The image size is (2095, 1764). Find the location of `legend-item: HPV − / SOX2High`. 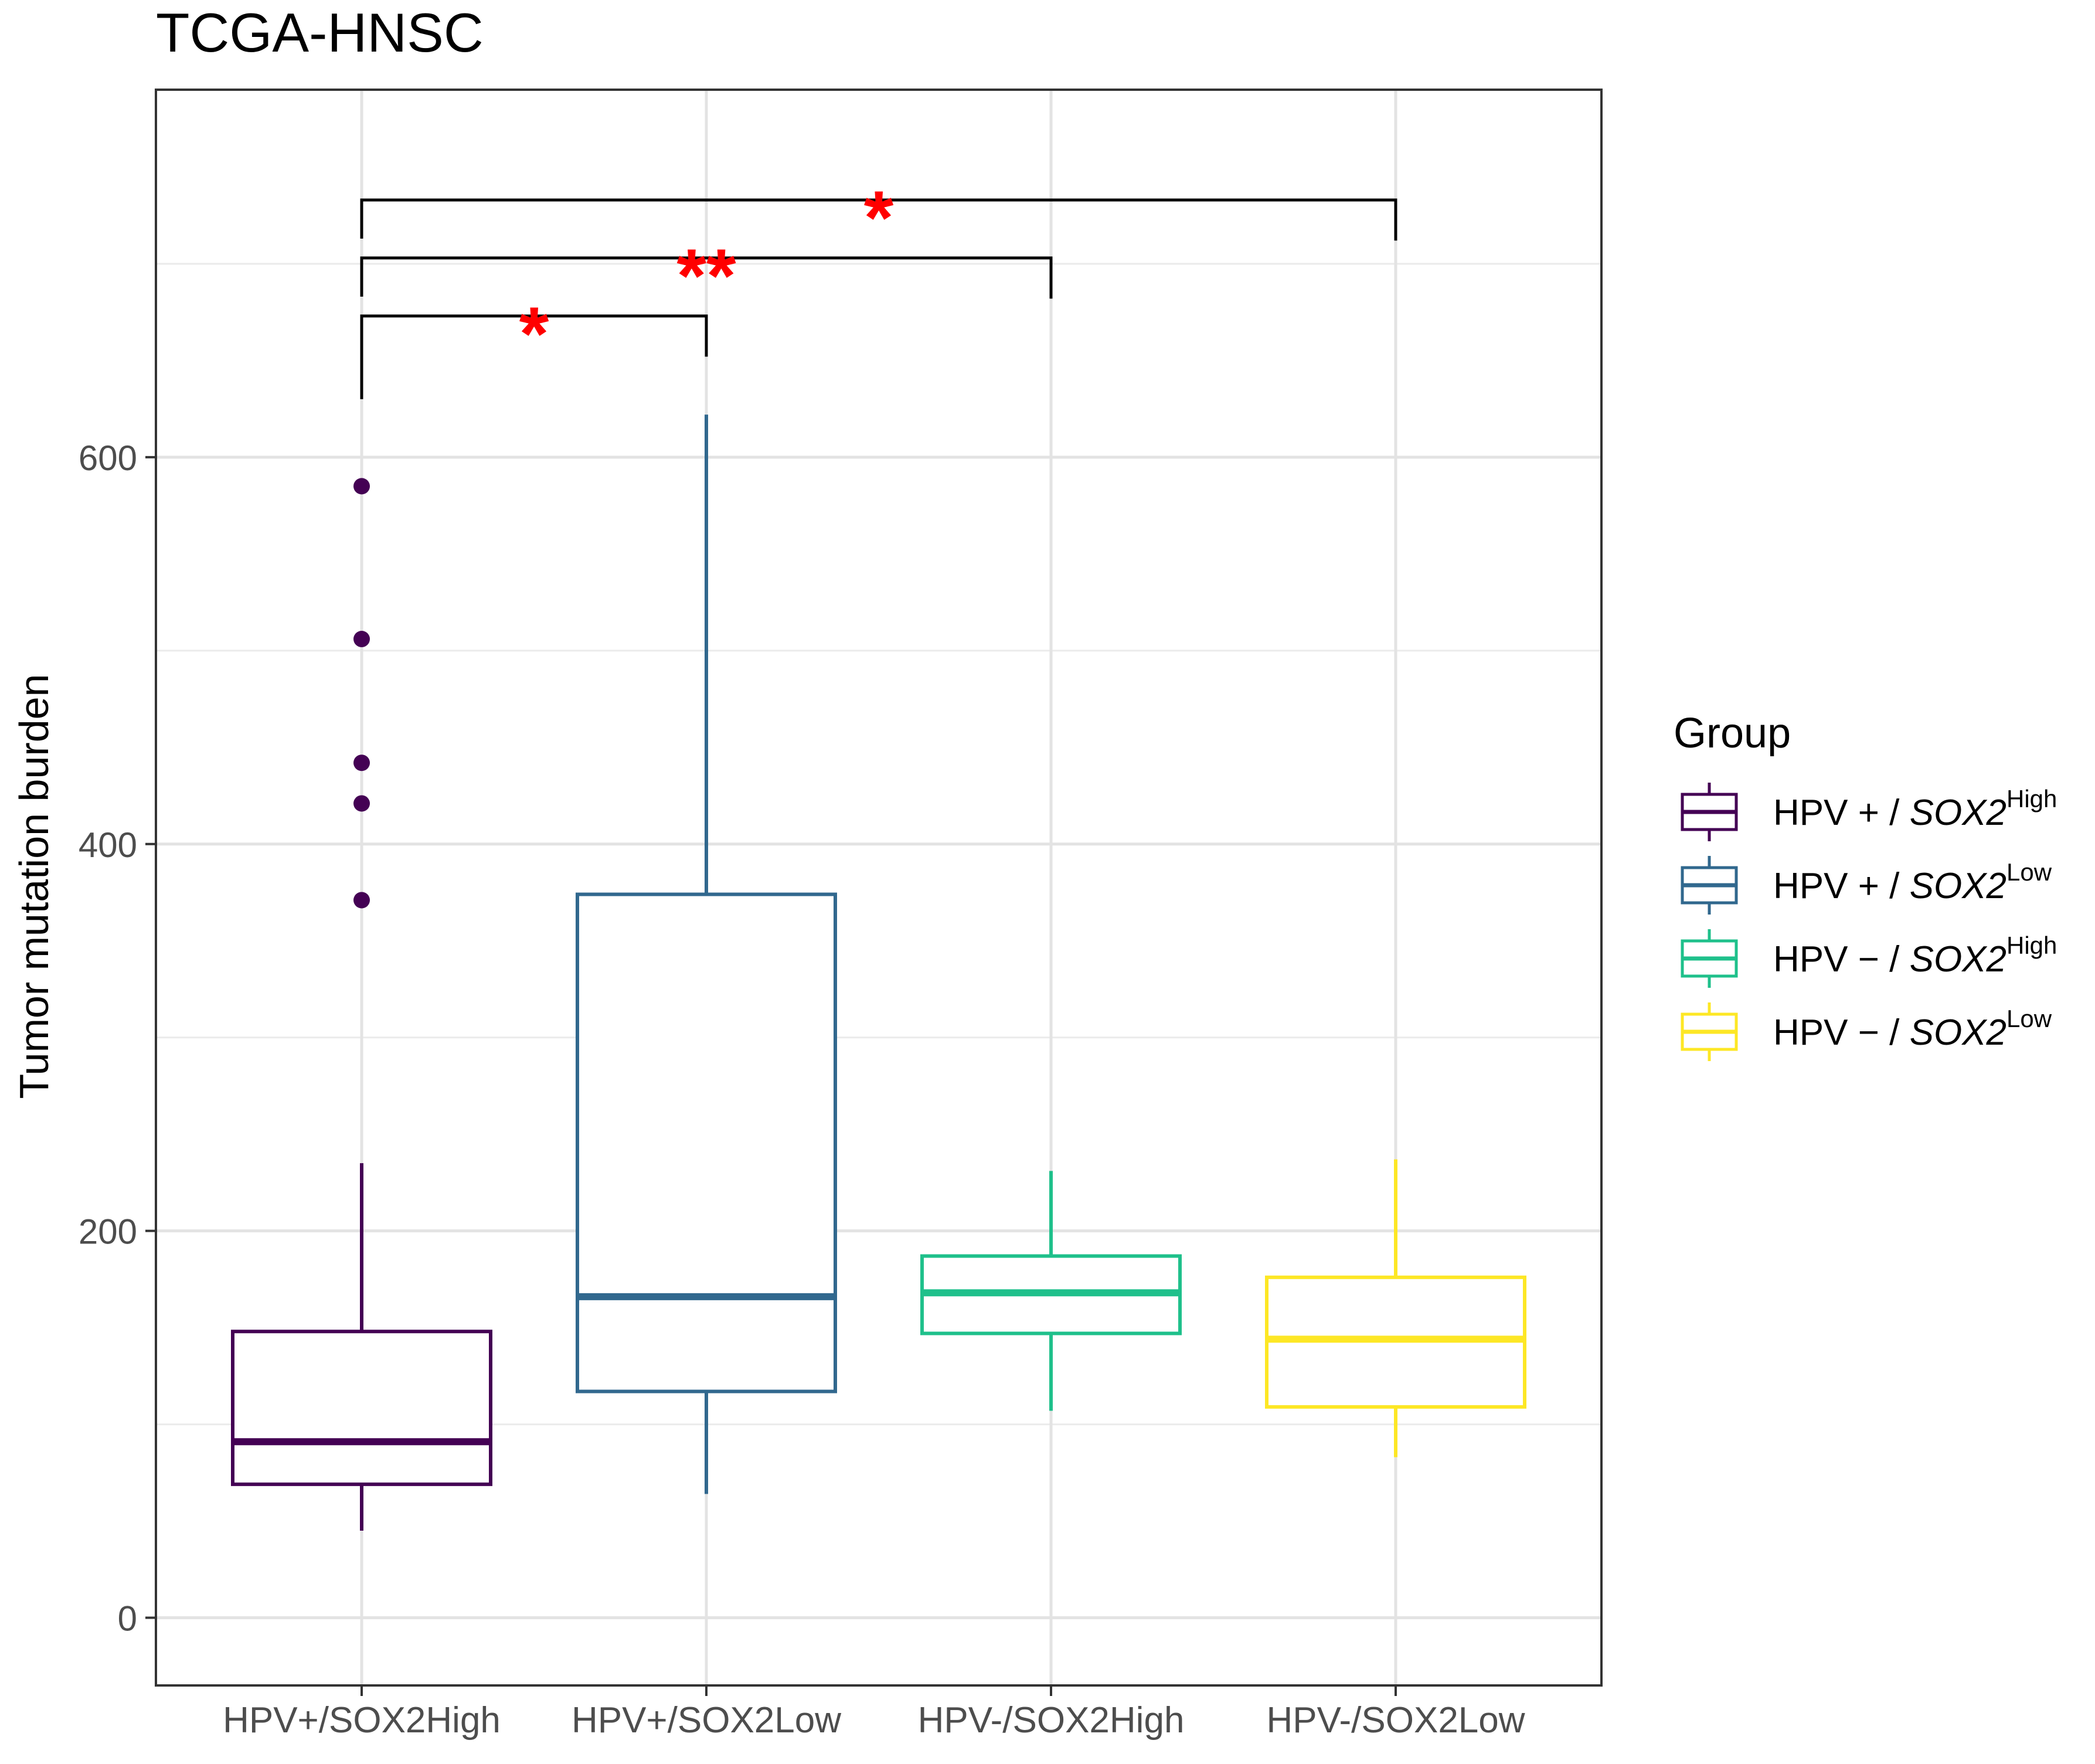

legend-item: HPV − / SOX2High is located at coordinates (1869, 959).